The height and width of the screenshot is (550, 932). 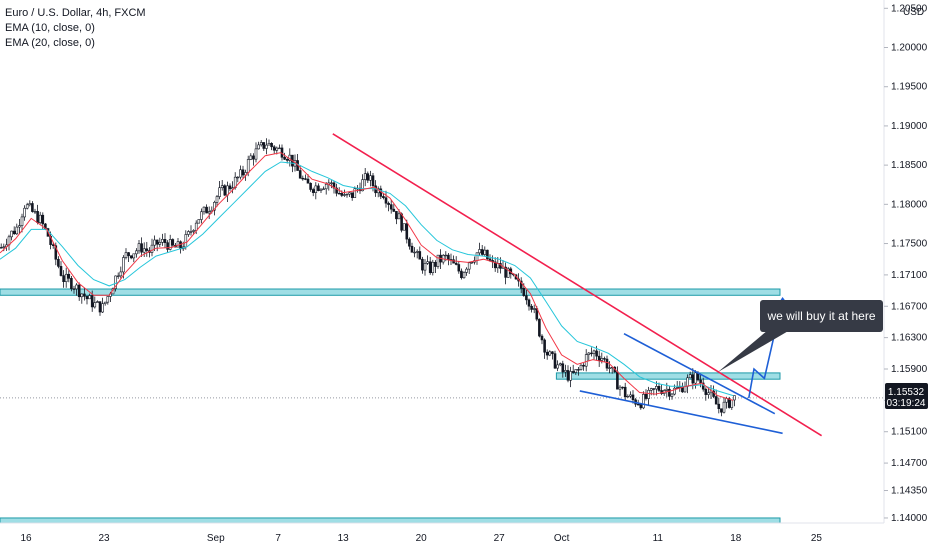 I want to click on time-axis: 16 23 Sep 7 13 20 27 Oct 11 18 25, so click(x=421, y=538).